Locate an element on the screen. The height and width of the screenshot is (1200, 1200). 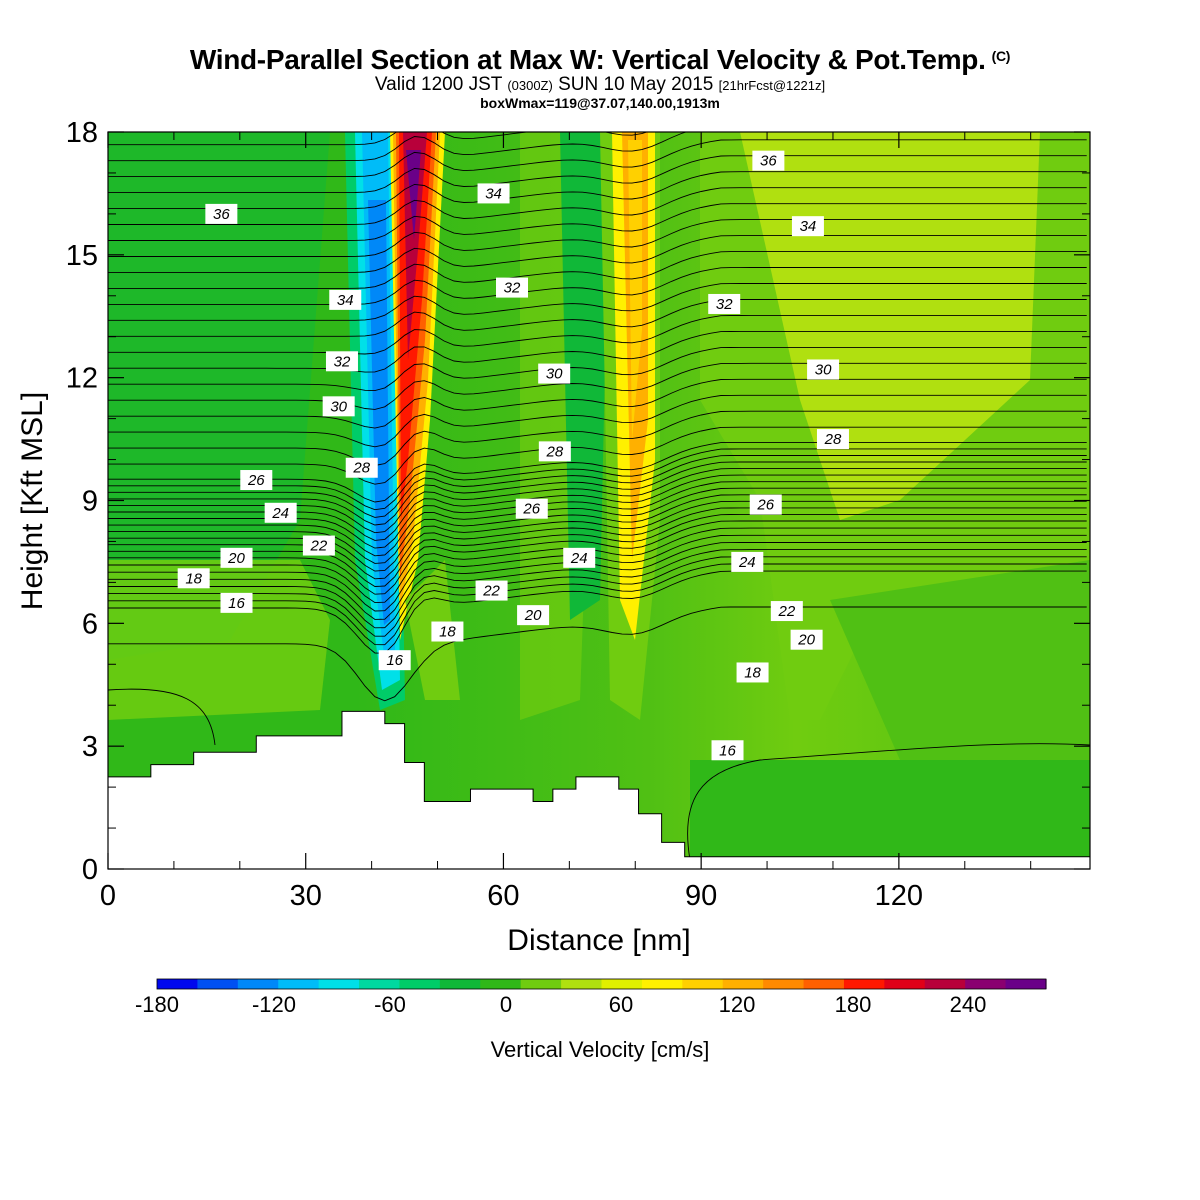
theta-label-text: 16 is located at coordinates (727, 750).